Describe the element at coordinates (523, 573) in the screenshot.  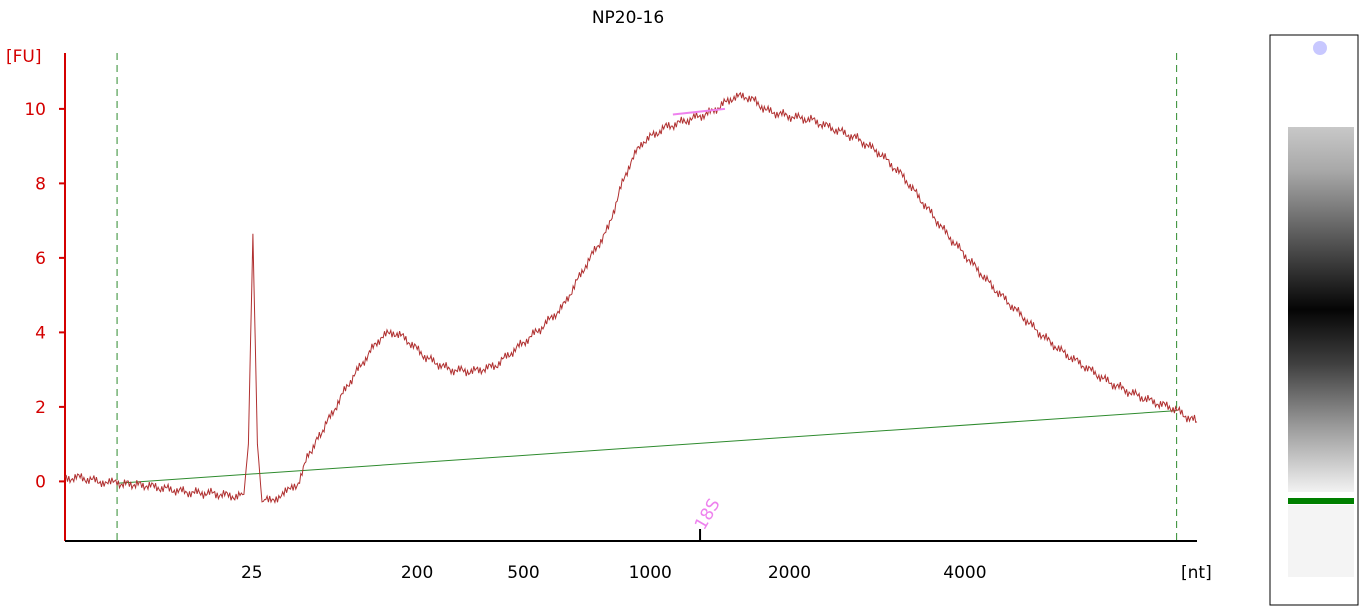
I see `x-tick-label: 500` at that location.